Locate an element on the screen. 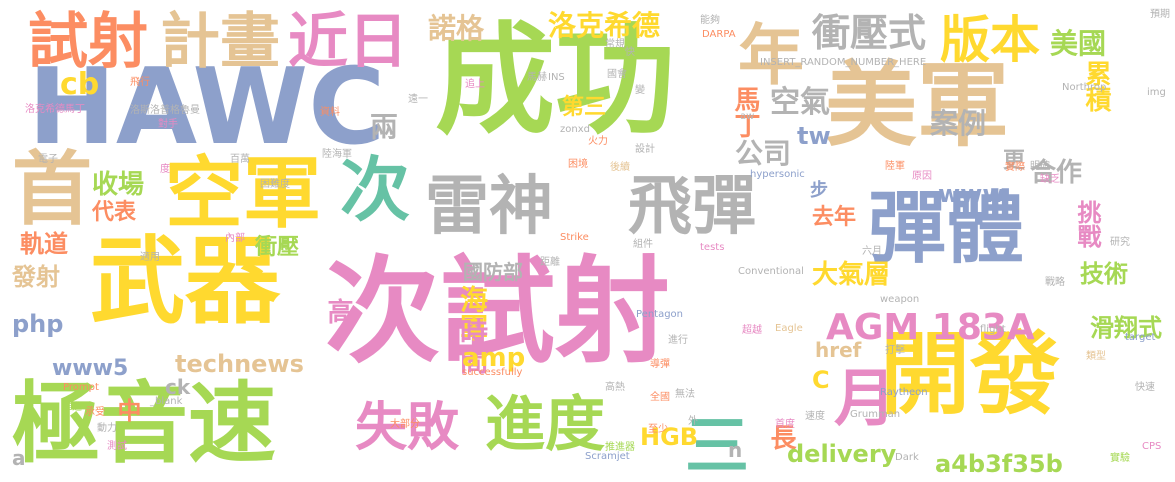  word: Eagle is located at coordinates (789, 328).